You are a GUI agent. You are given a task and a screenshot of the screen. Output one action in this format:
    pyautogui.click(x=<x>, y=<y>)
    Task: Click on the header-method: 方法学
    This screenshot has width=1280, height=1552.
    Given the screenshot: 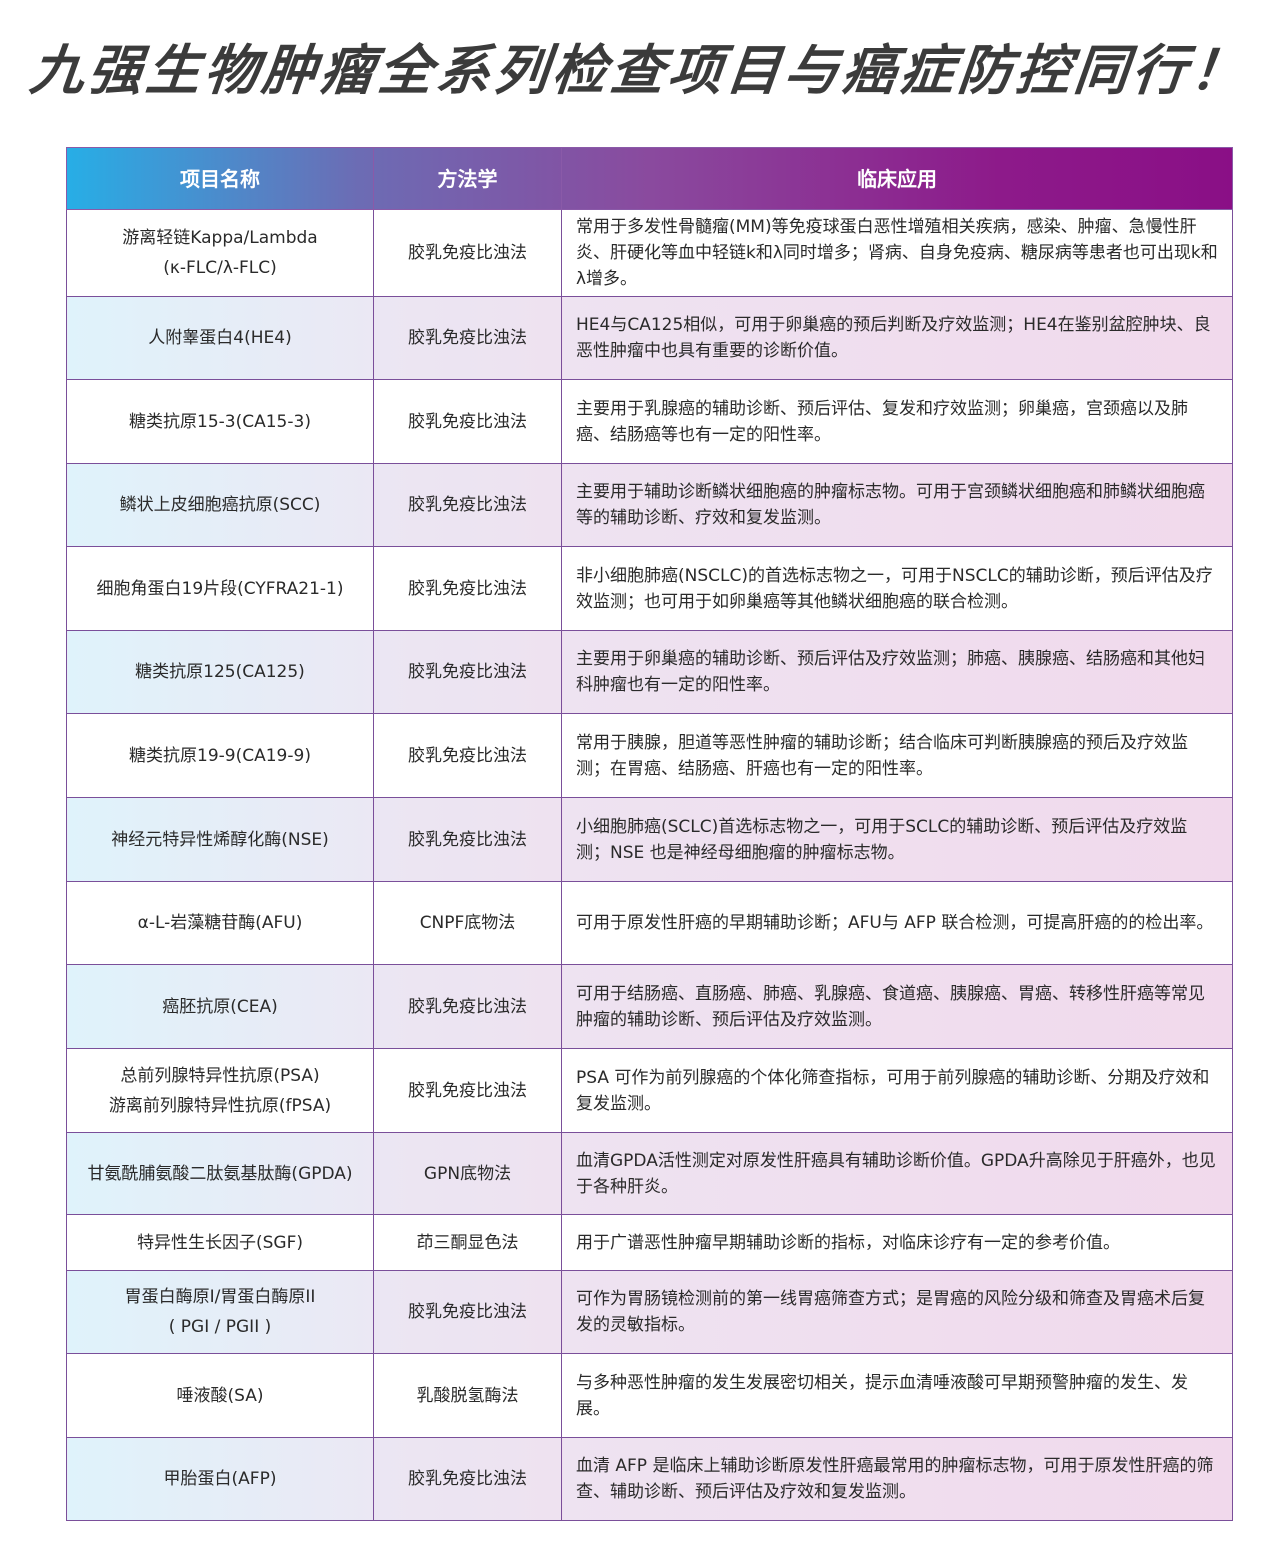 What is the action you would take?
    pyautogui.click(x=467, y=178)
    